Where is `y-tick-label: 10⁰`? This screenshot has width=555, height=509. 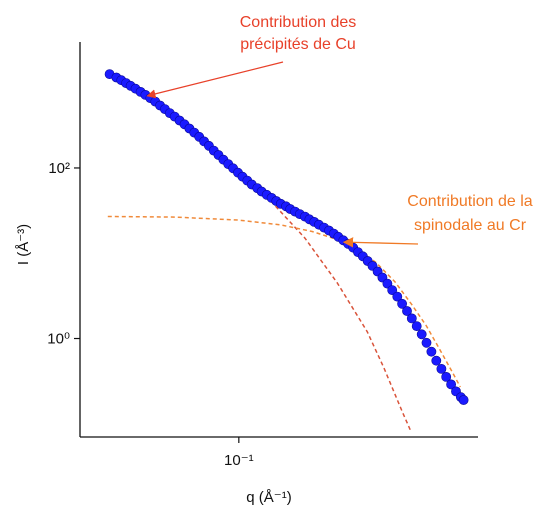
y-tick-label: 10⁰ is located at coordinates (58, 339).